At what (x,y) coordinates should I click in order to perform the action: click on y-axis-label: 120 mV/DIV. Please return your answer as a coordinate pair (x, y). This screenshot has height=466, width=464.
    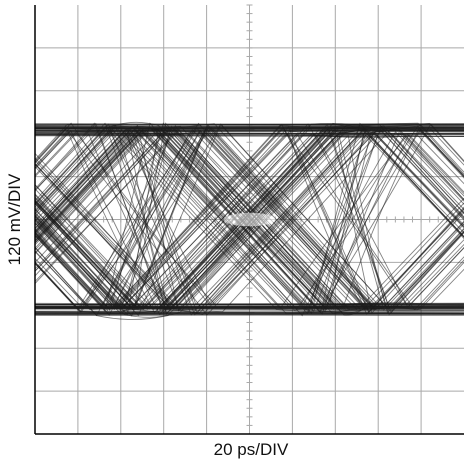
    Looking at the image, I should click on (14, 219).